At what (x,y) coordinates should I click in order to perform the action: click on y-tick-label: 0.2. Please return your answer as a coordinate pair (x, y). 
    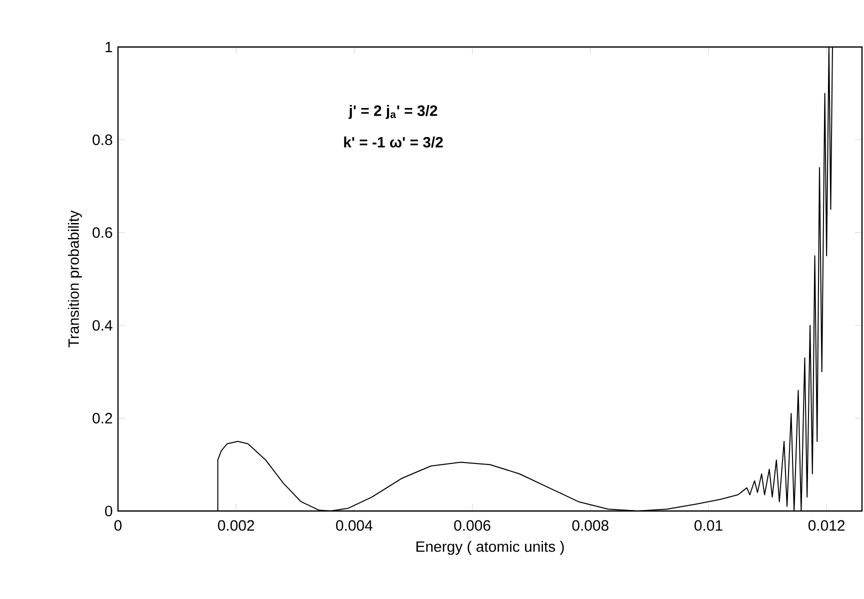
    Looking at the image, I should click on (102, 418).